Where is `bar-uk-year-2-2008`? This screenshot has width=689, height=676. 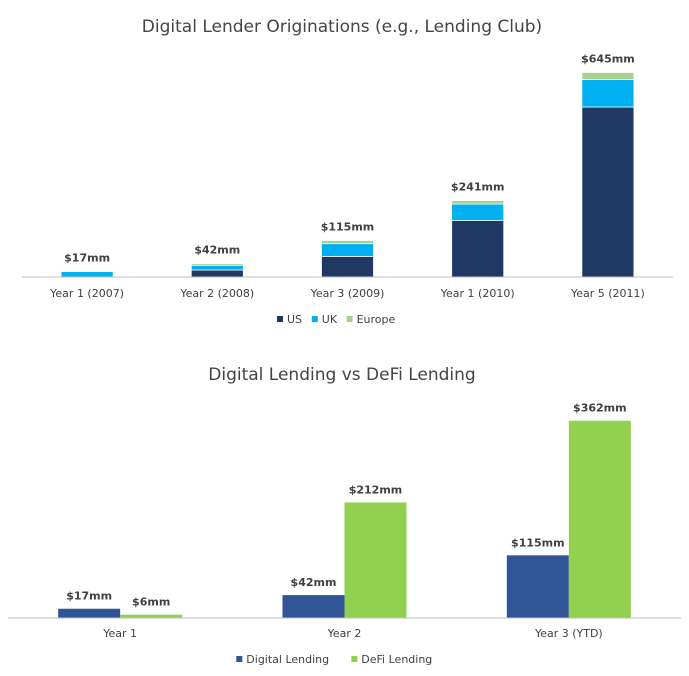
bar-uk-year-2-2008 is located at coordinates (217, 267).